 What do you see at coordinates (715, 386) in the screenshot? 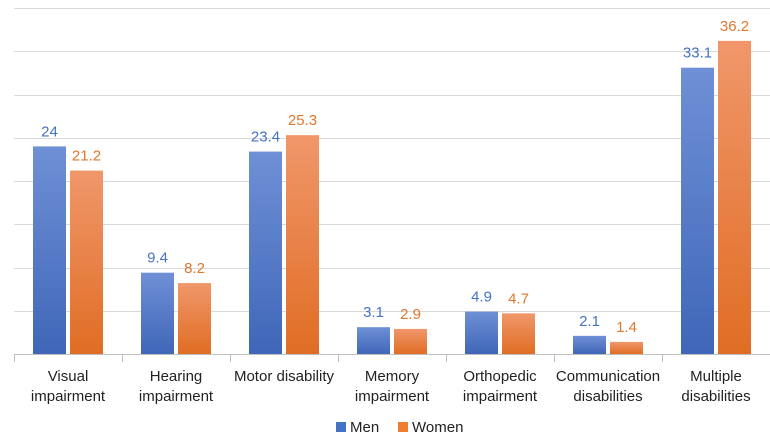
I see `category-label-6: Multiple disabilities` at bounding box center [715, 386].